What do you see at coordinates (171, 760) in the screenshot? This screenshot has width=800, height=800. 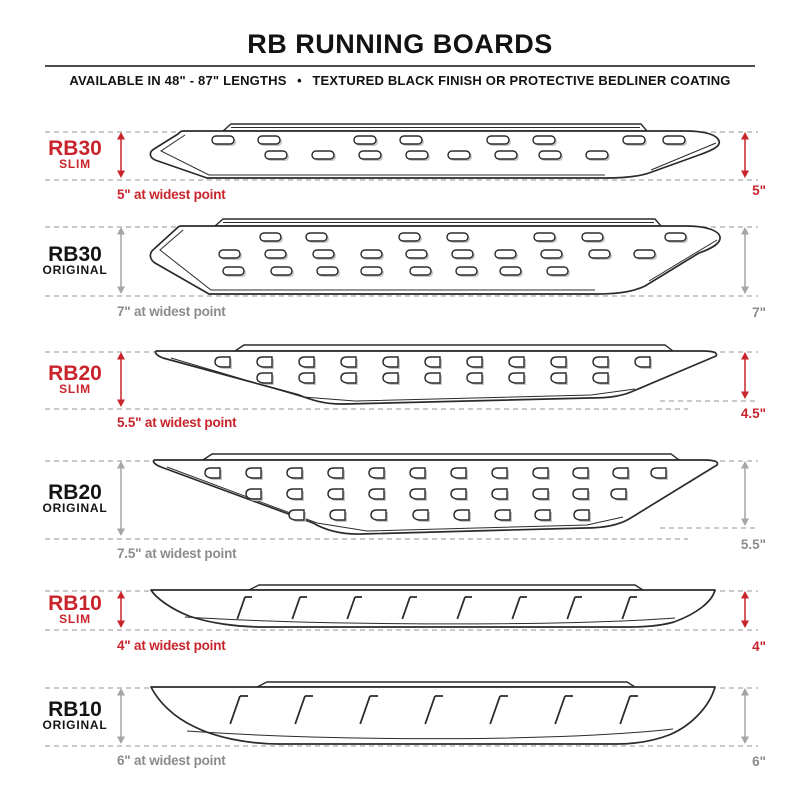 I see `widest-point-caption: 6" at widest point` at bounding box center [171, 760].